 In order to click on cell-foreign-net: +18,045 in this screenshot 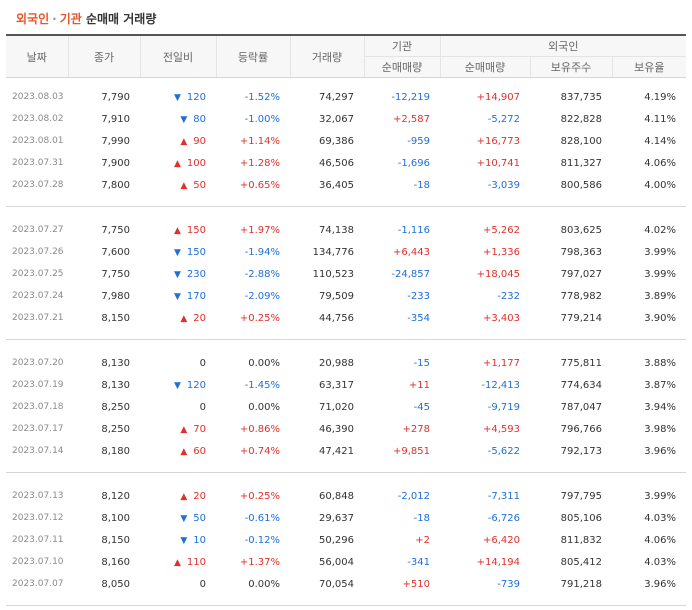, I will do `click(498, 274)`.